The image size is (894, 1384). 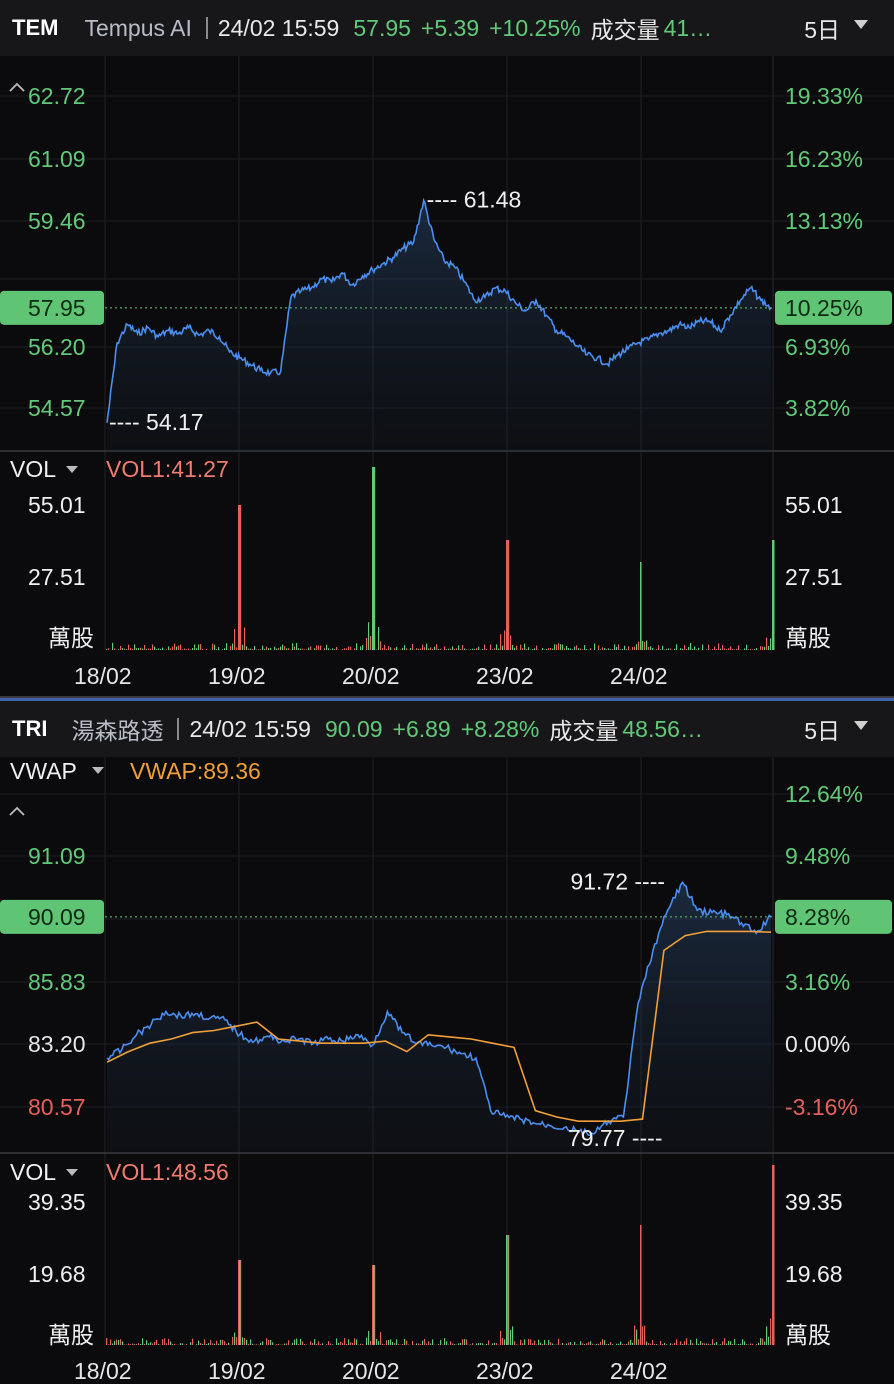 I want to click on price-tick-label: 62.72, so click(x=57, y=96).